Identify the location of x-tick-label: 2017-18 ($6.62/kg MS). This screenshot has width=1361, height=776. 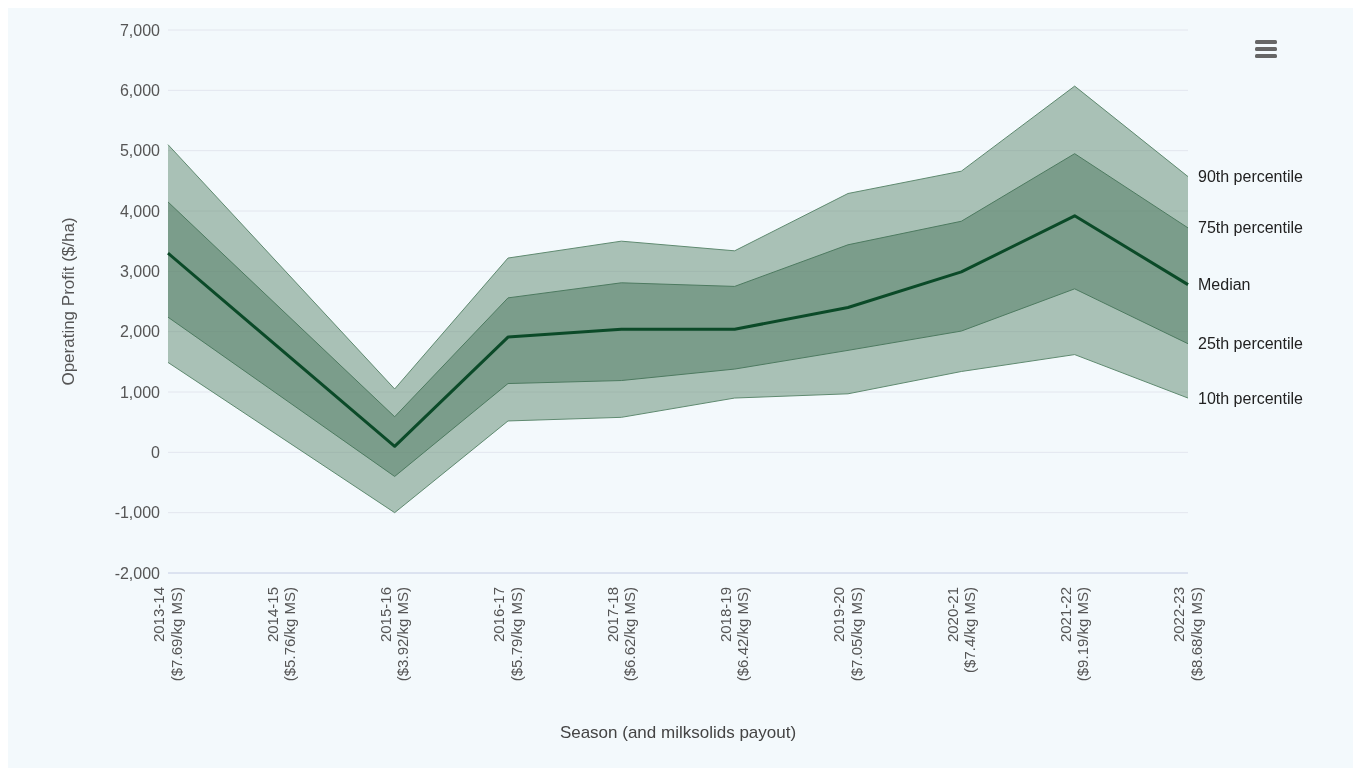
(620, 634).